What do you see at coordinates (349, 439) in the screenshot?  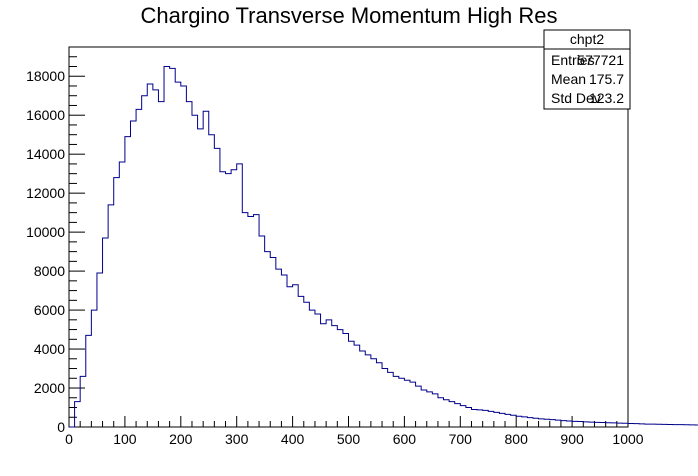 I see `x-tick-label: 500` at bounding box center [349, 439].